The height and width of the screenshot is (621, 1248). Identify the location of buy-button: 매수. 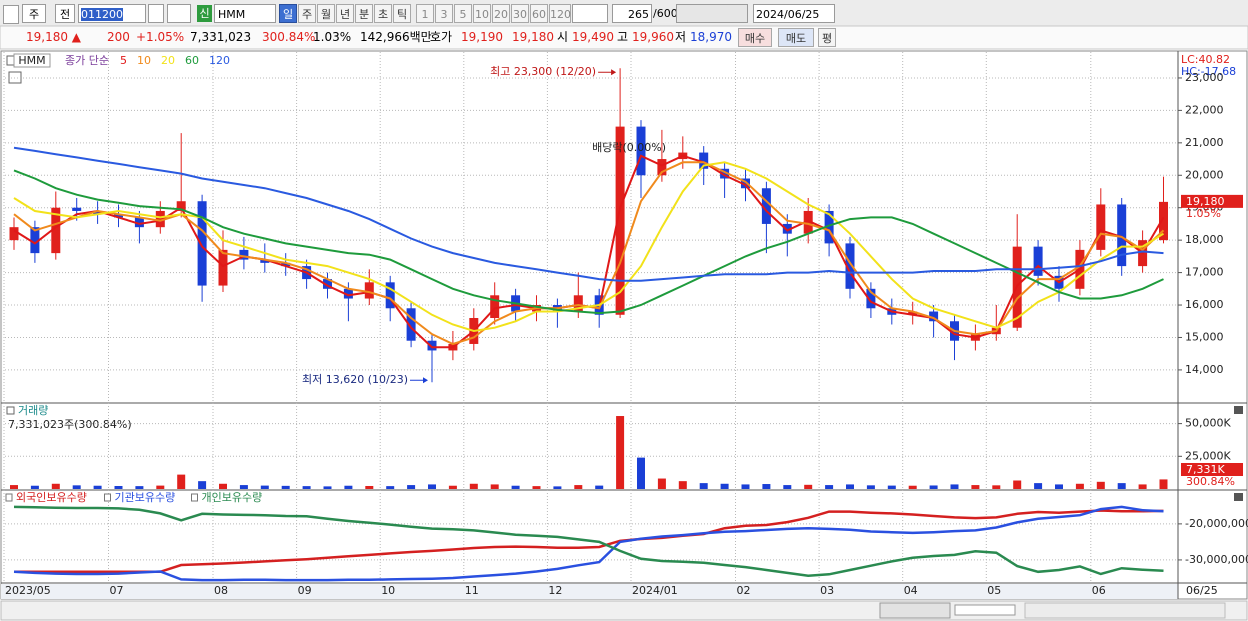
(755, 37).